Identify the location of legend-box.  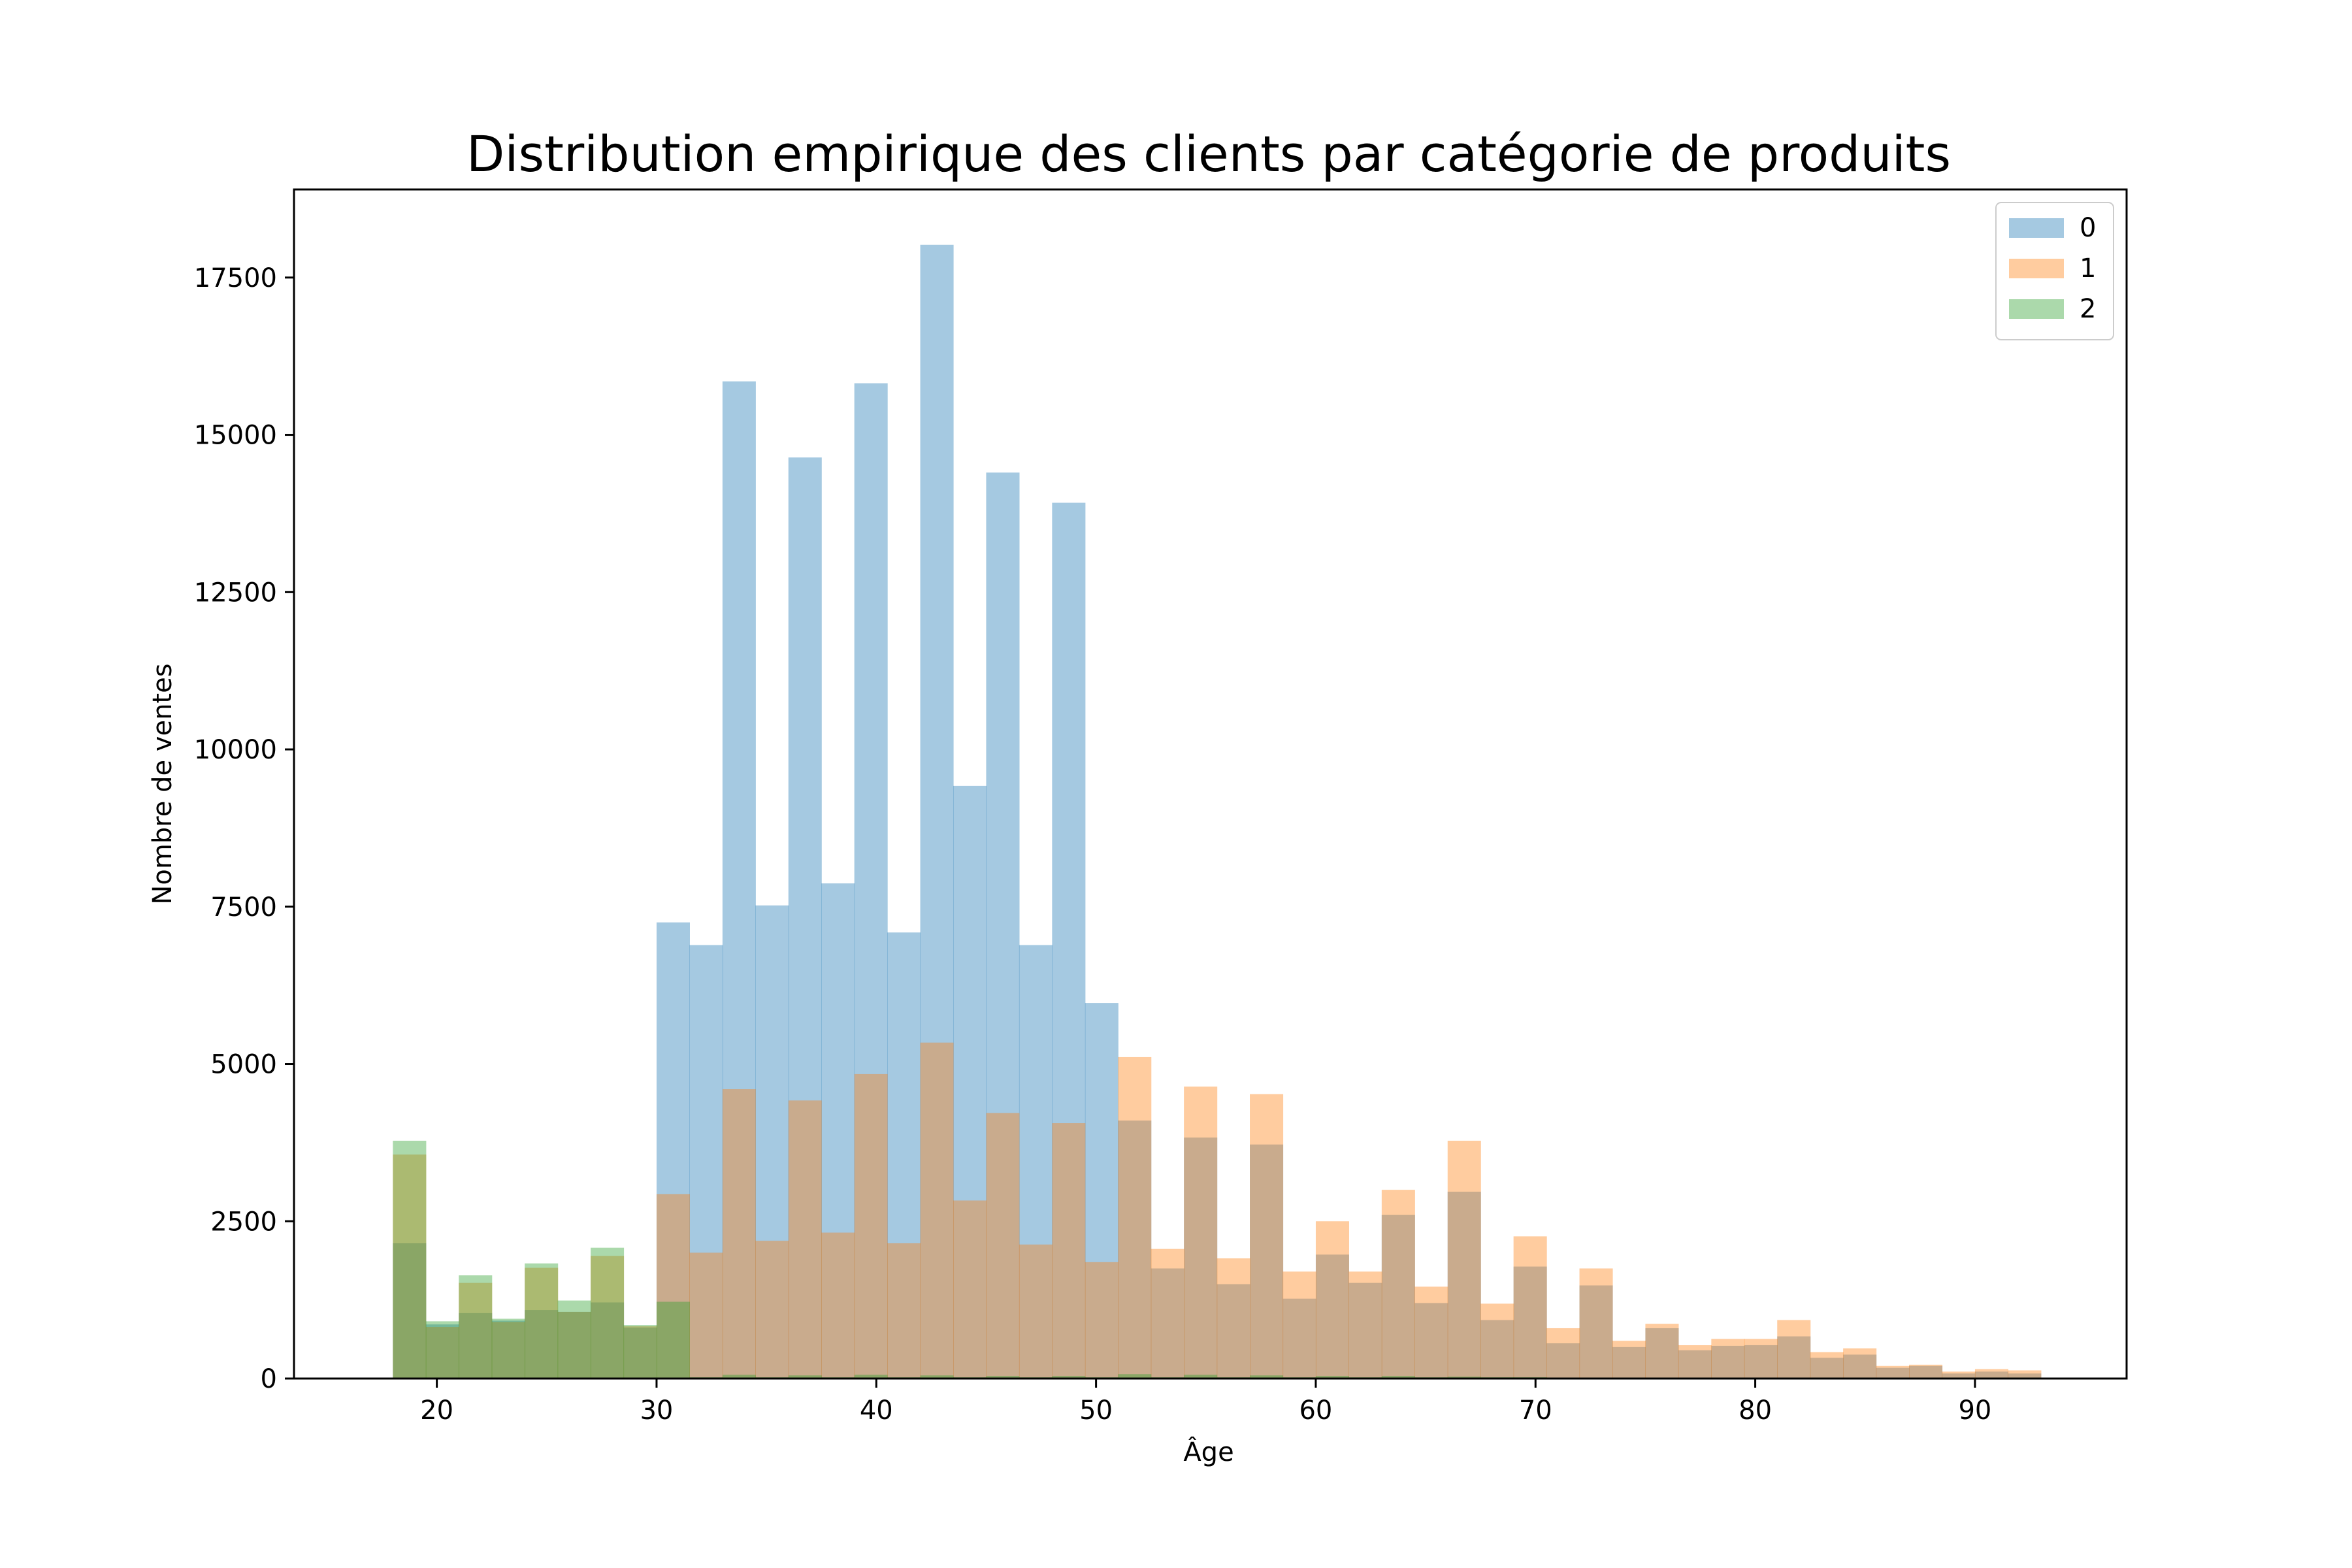
(2054, 271).